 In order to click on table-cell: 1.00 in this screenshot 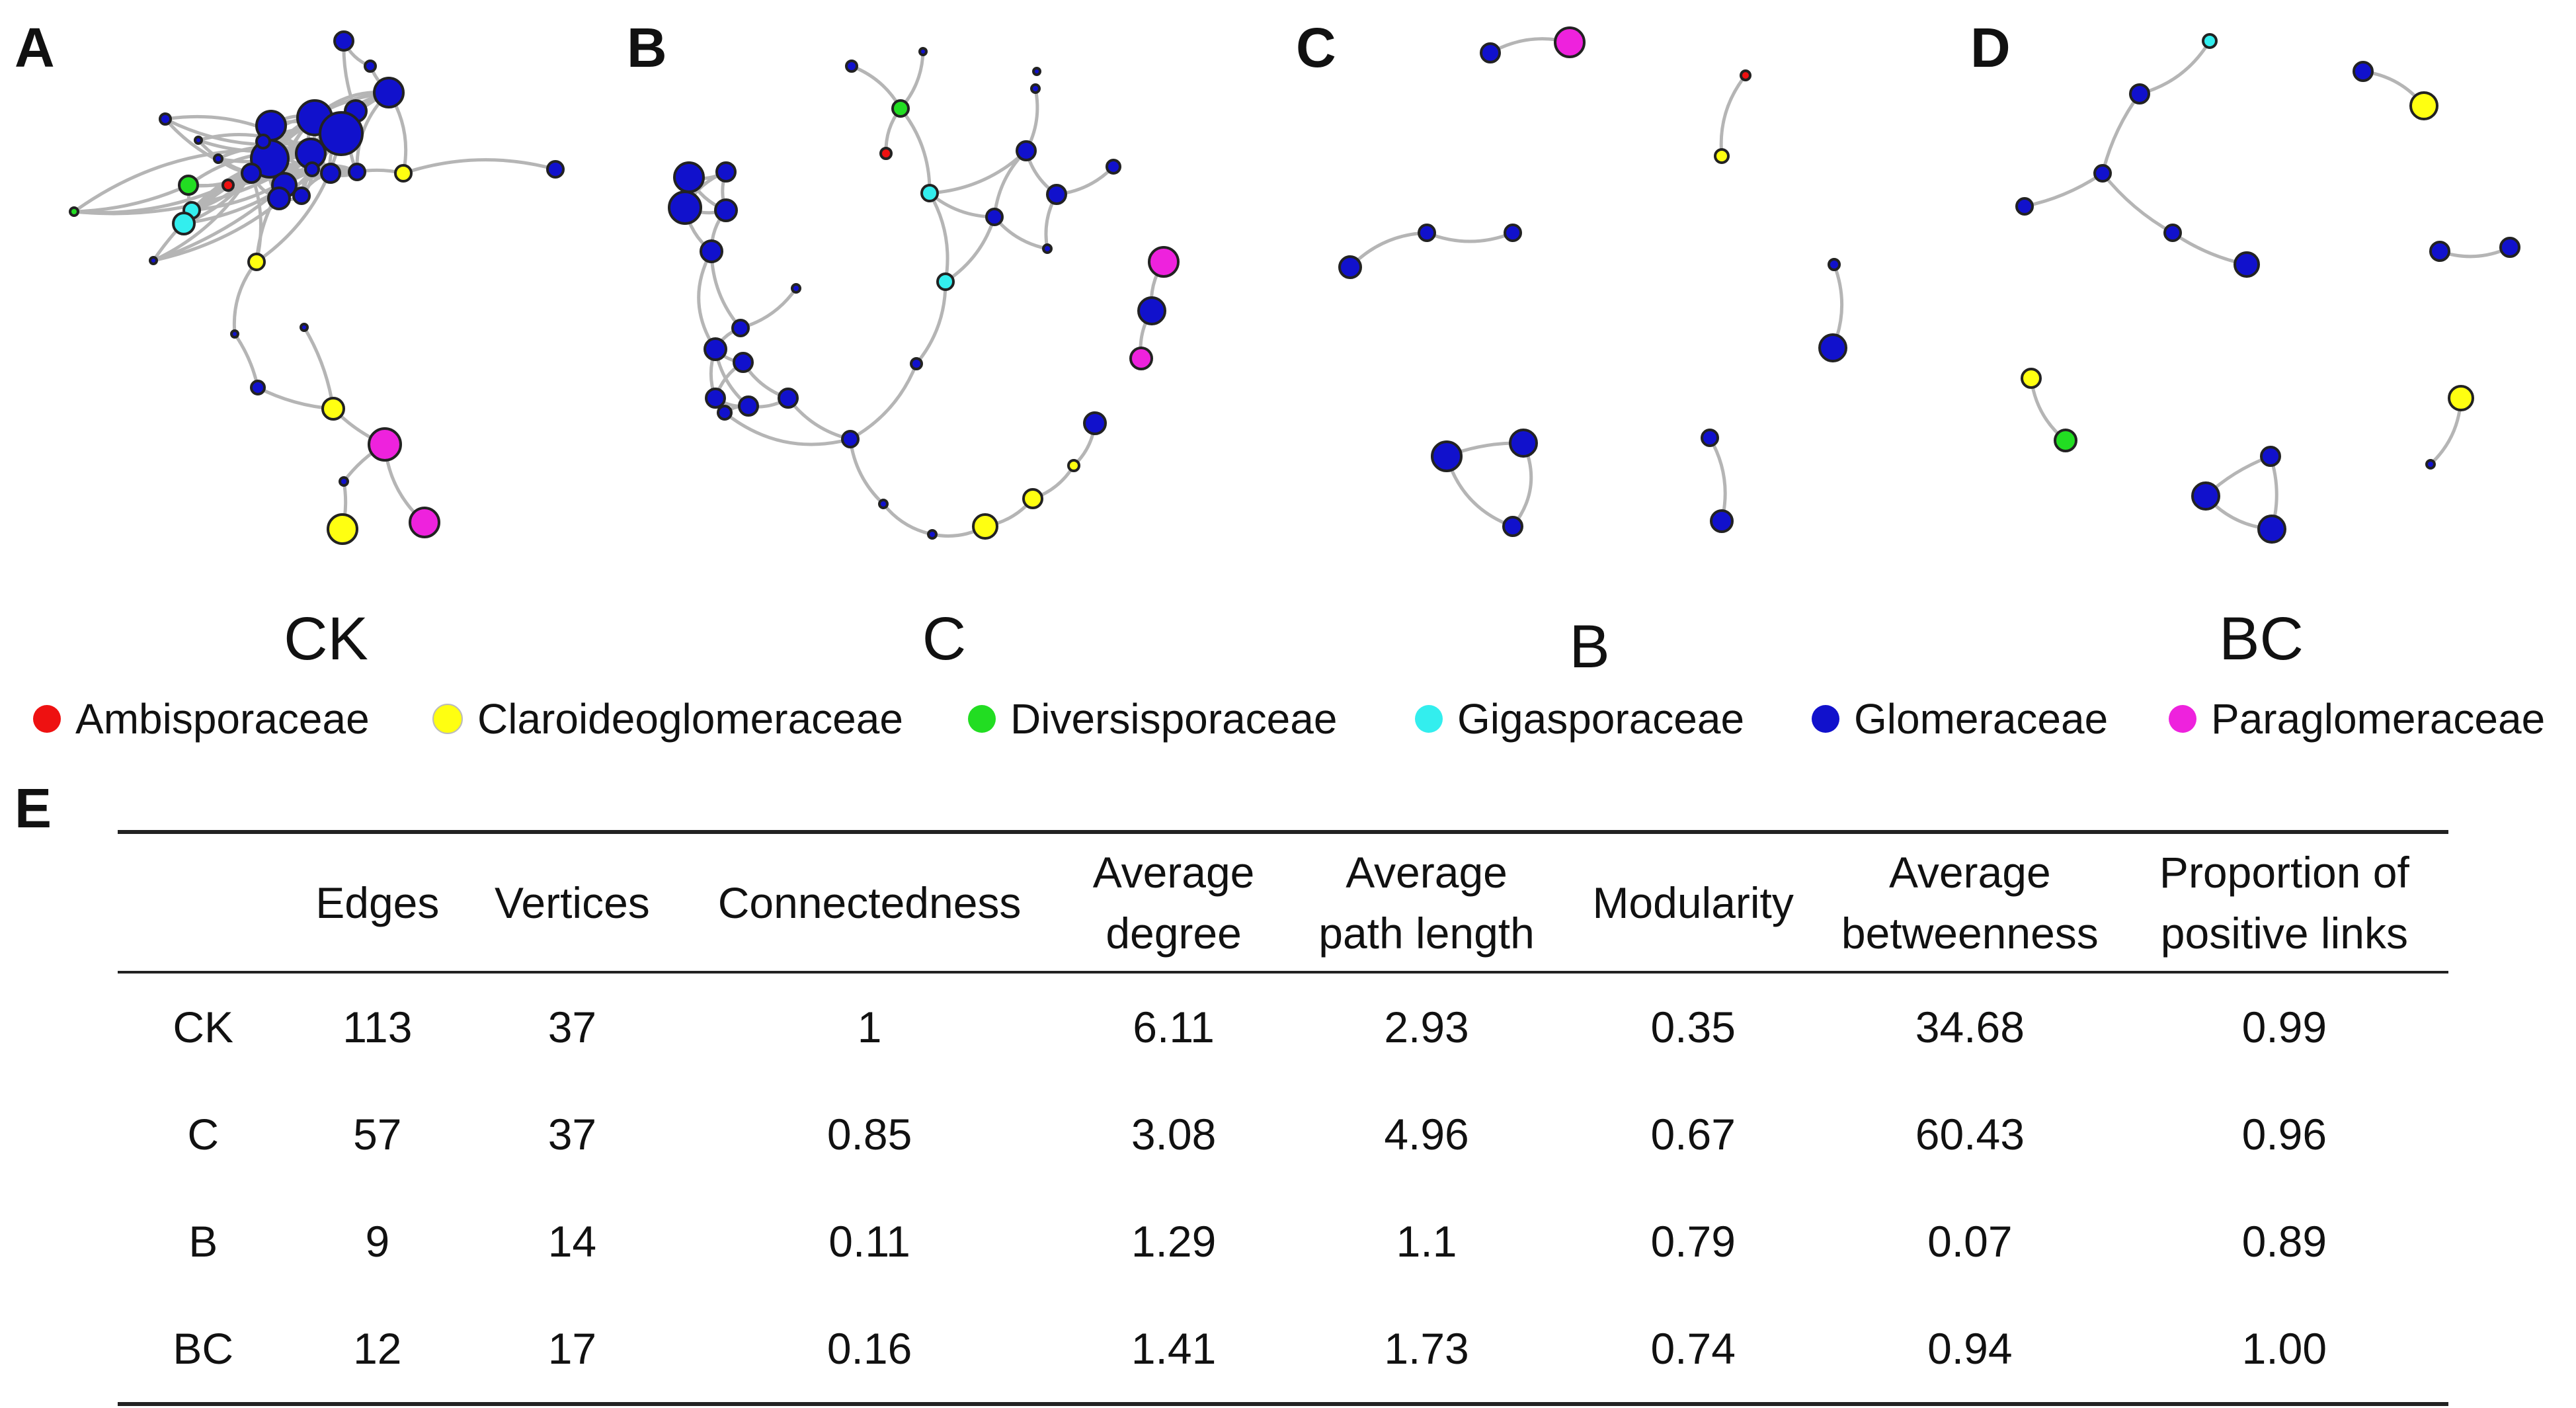, I will do `click(2284, 1348)`.